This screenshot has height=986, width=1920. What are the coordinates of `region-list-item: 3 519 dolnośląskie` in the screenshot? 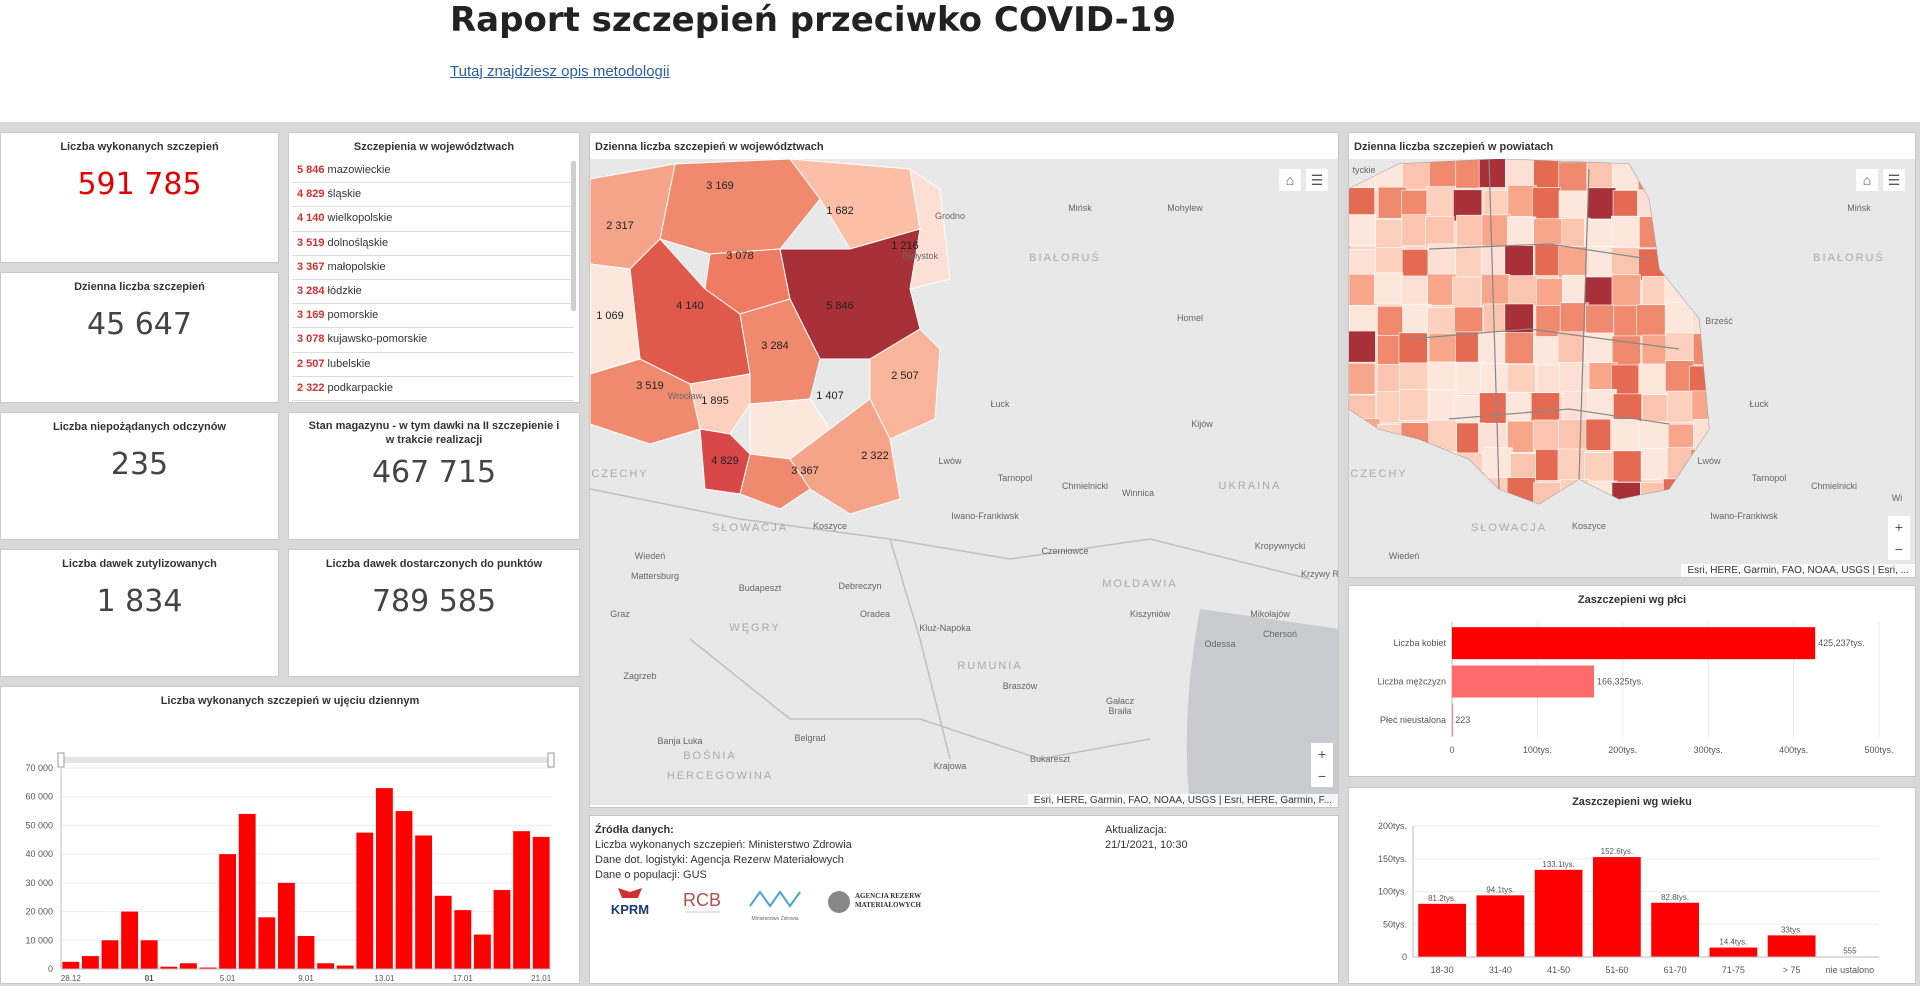 It's located at (433, 244).